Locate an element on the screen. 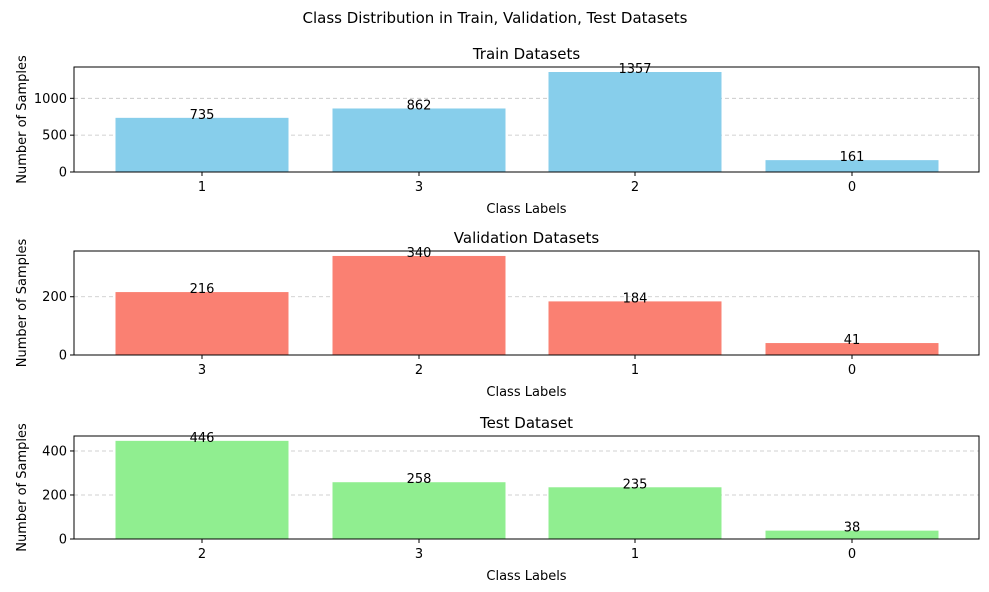 The image size is (989, 592). panel-title: Validation Datasets is located at coordinates (527, 238).